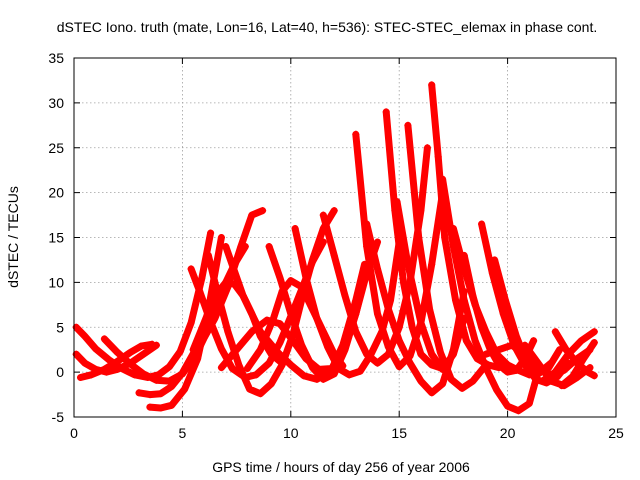 The image size is (640, 480). Describe the element at coordinates (341, 467) in the screenshot. I see `x-axis-label: GPS time / hours of day 256 of year 2006` at that location.